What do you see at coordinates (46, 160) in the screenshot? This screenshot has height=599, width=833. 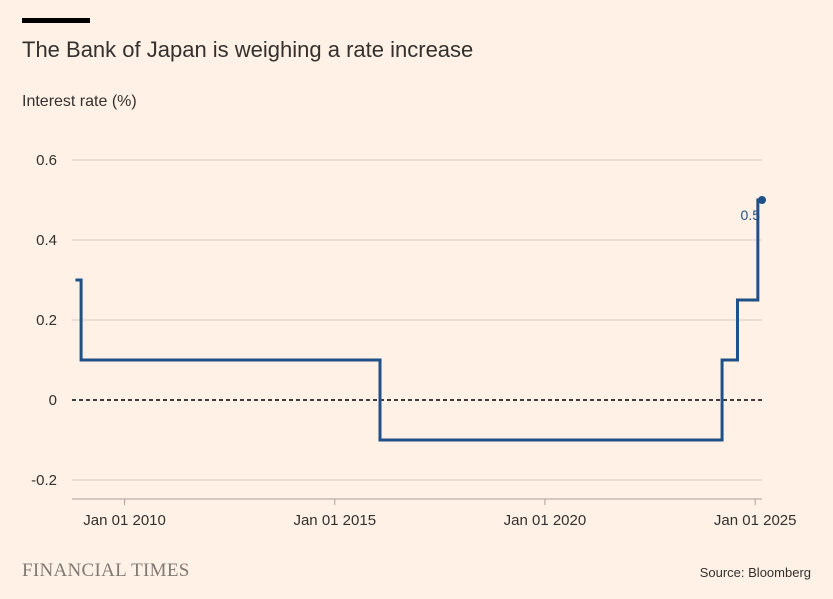 I see `y-tick-label: 0.6` at bounding box center [46, 160].